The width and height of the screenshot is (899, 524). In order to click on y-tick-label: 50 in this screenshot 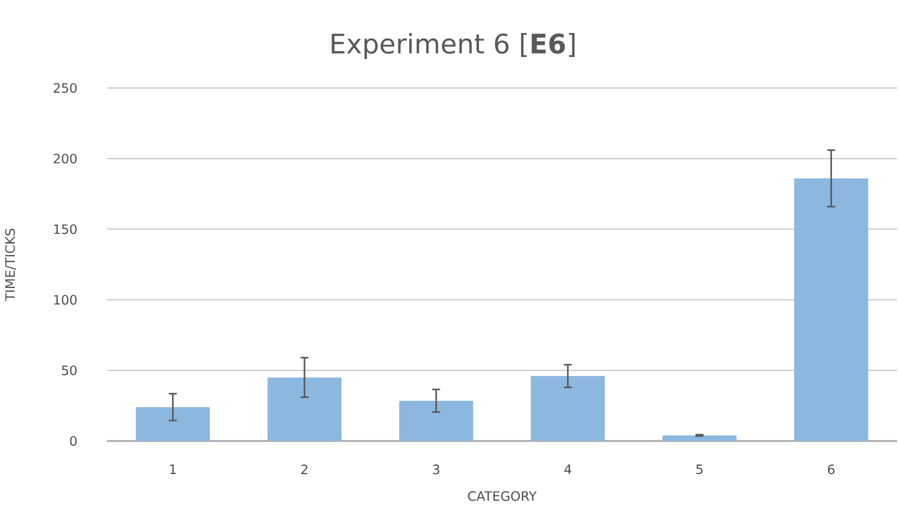, I will do `click(69, 370)`.